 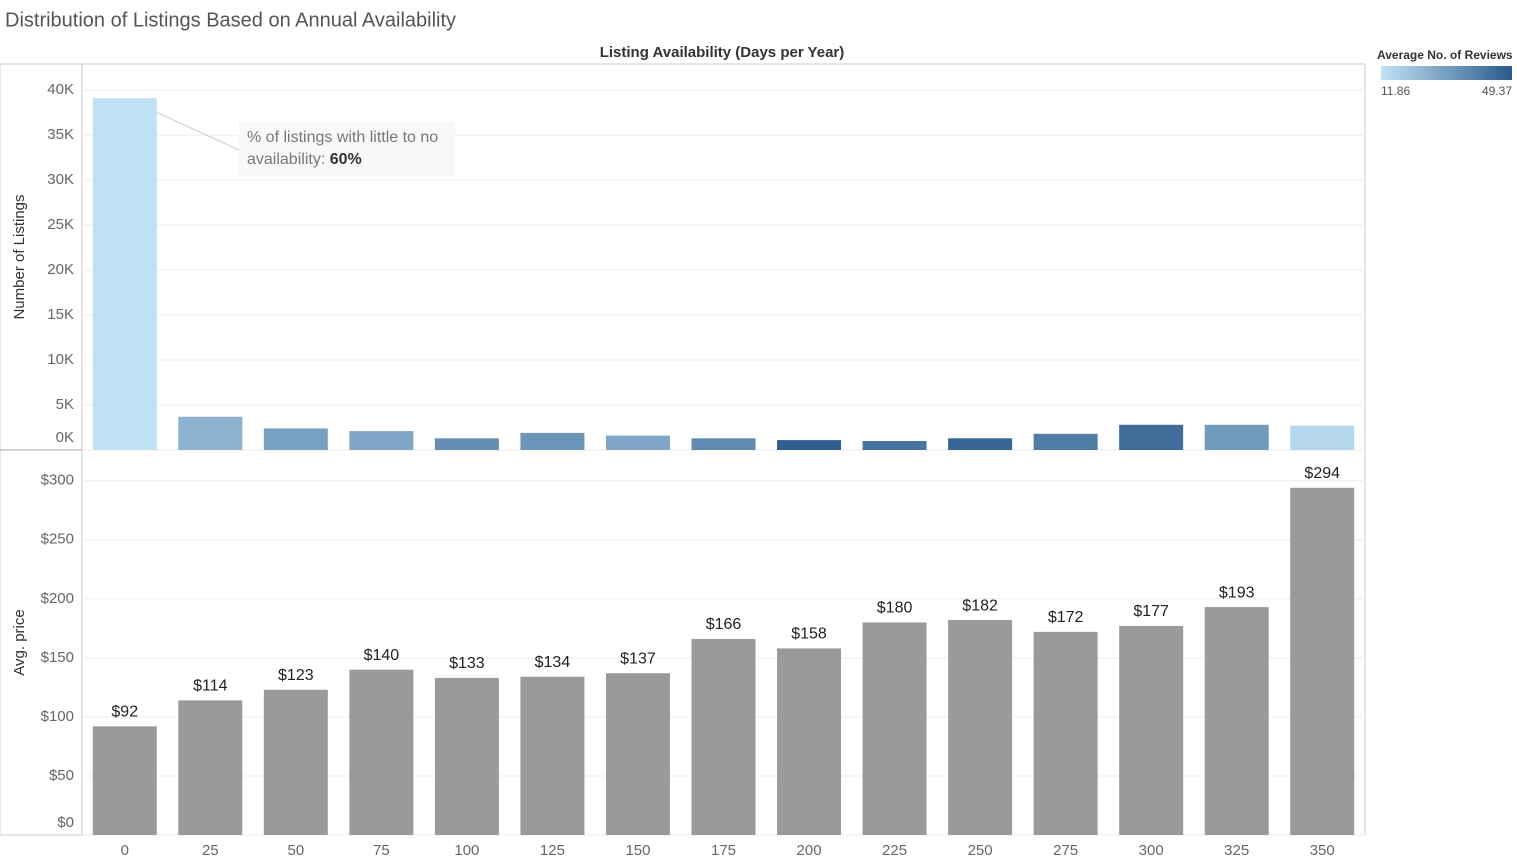 I want to click on y-tick-label: $200, so click(x=57, y=598).